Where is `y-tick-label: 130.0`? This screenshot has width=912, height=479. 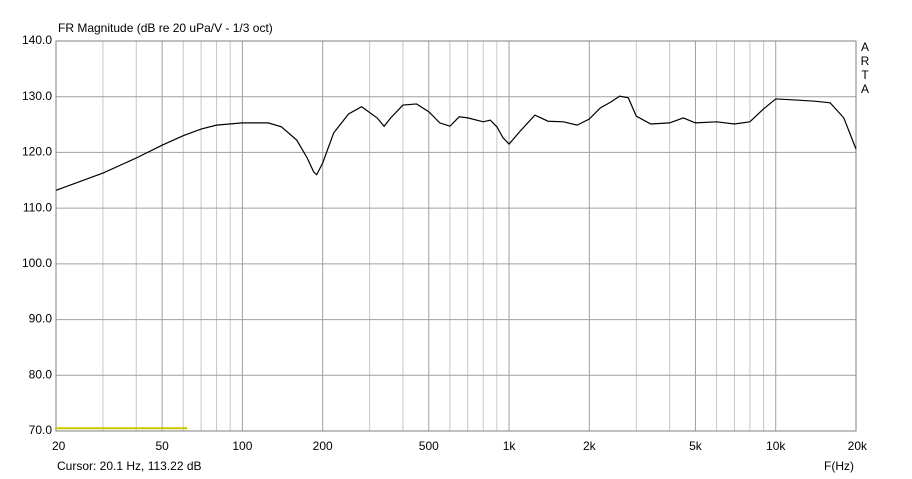
y-tick-label: 130.0 is located at coordinates (37, 96).